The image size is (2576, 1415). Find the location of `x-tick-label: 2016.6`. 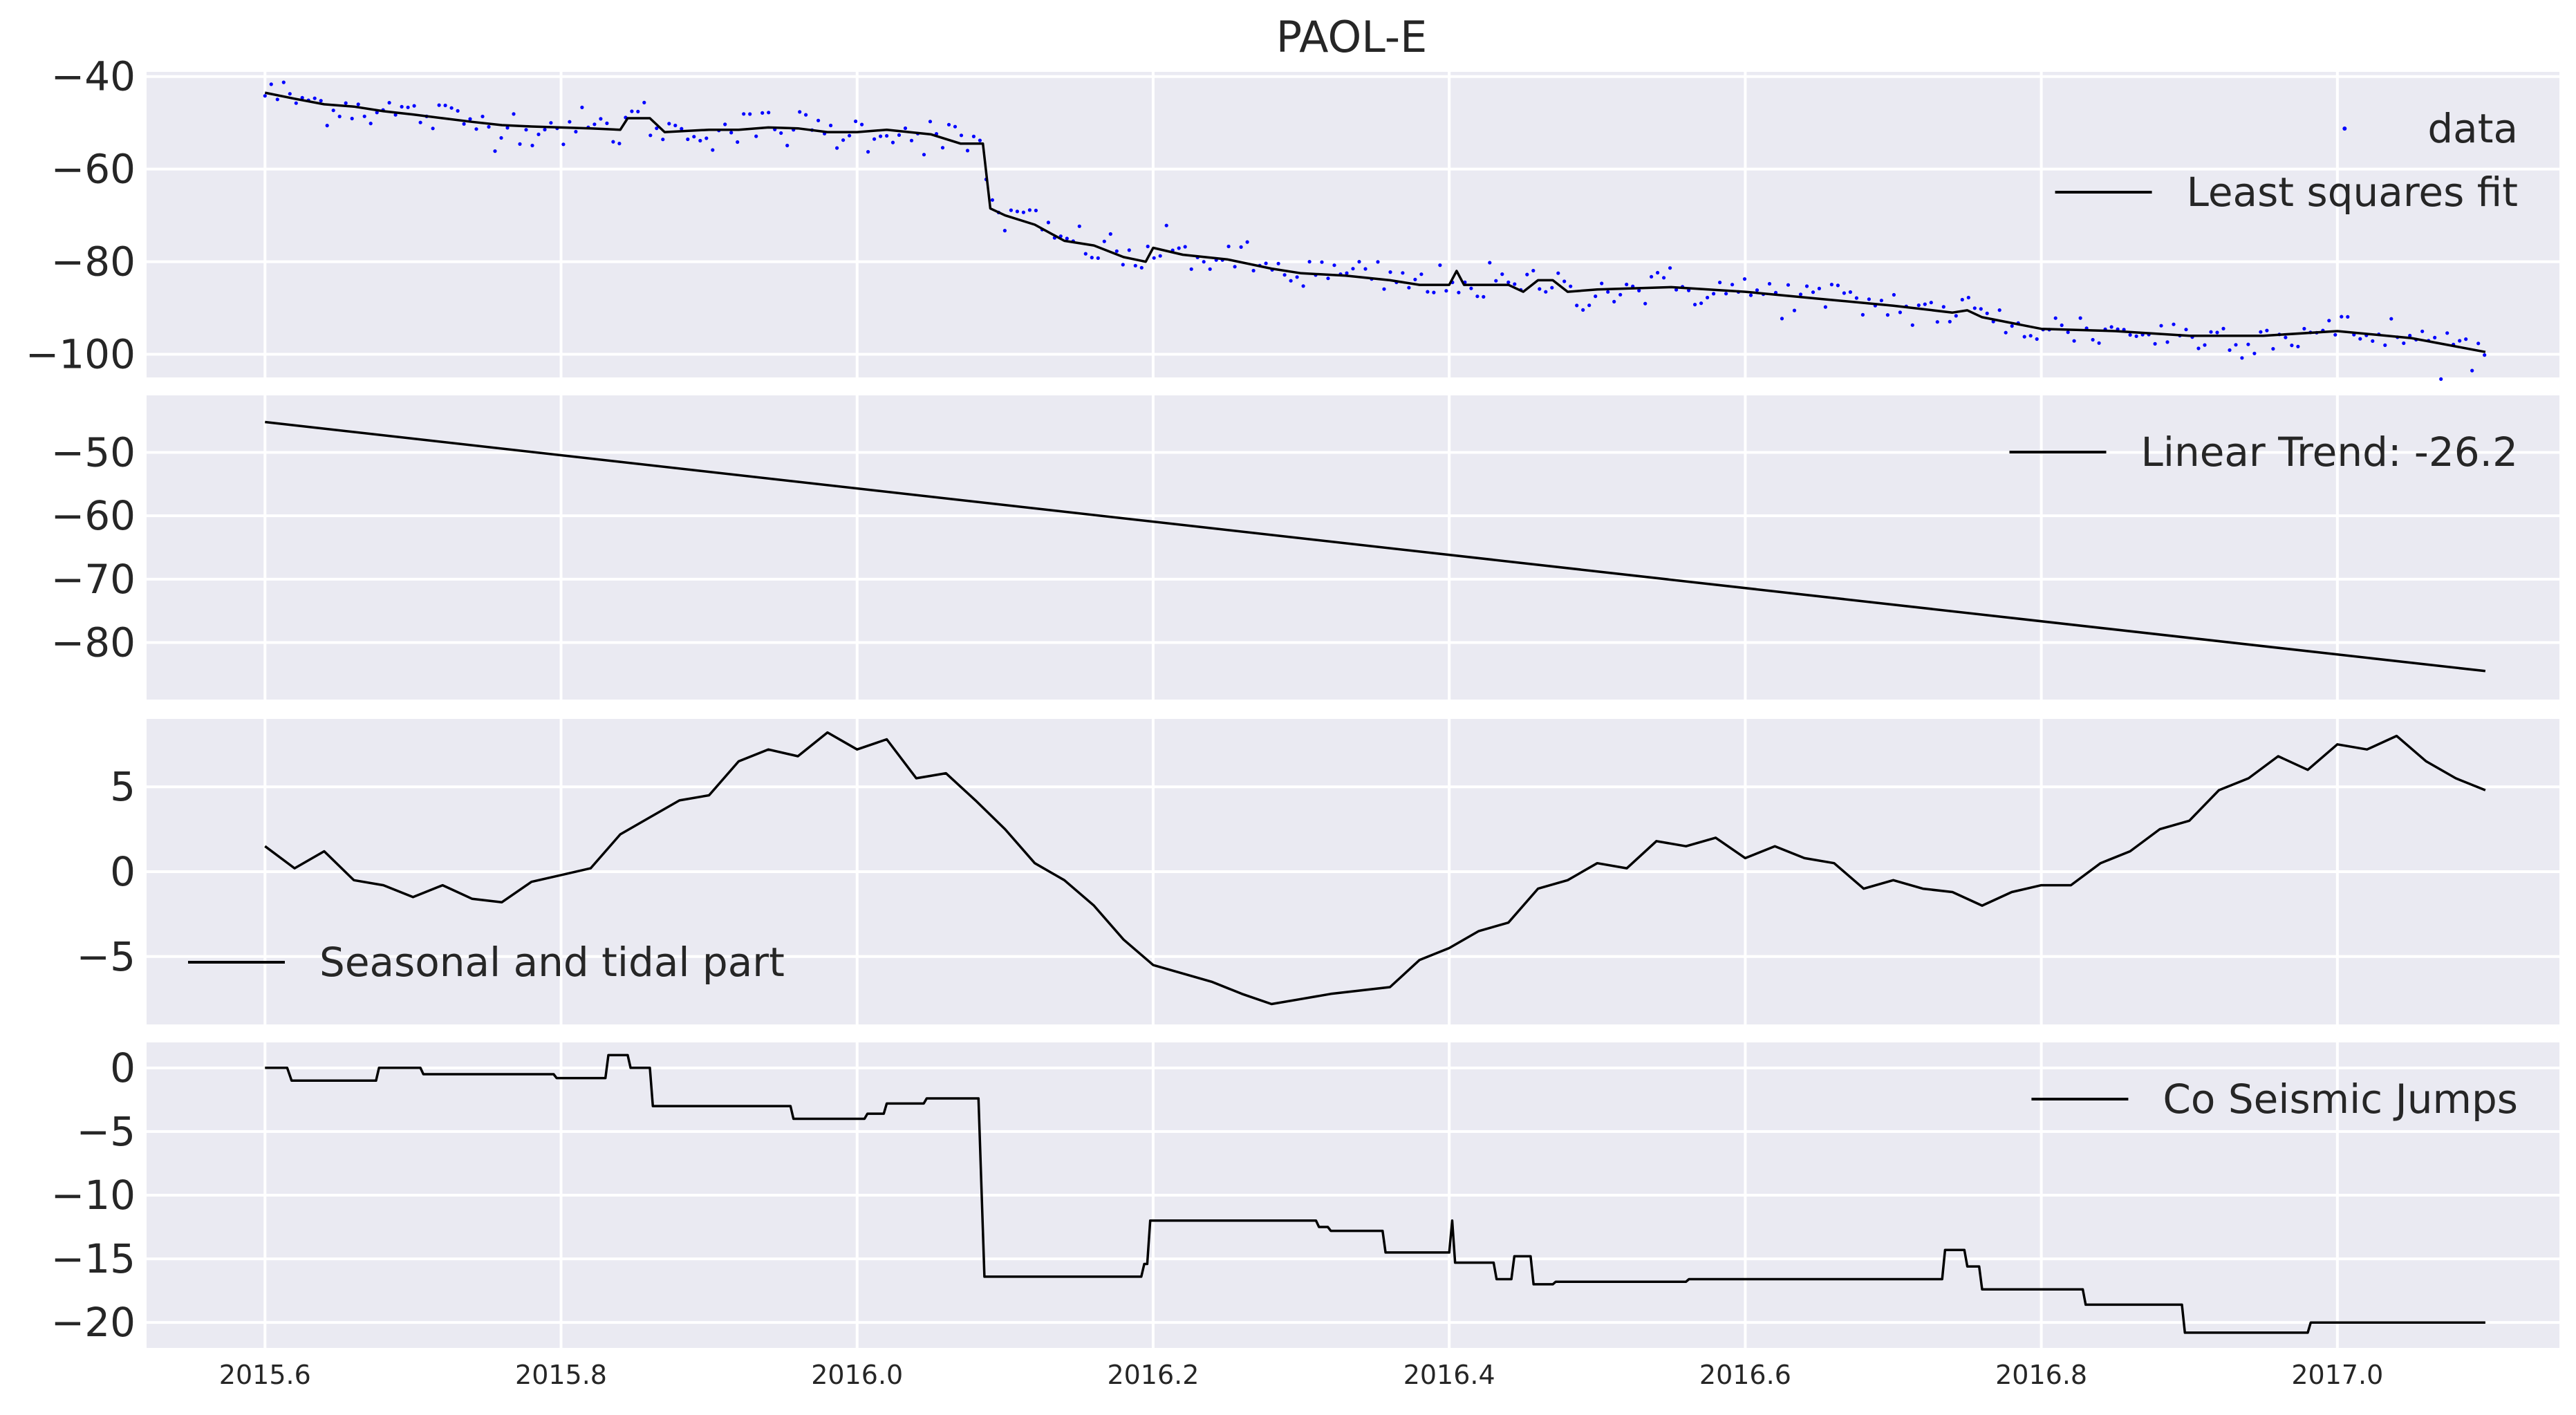

x-tick-label: 2016.6 is located at coordinates (1745, 1375).